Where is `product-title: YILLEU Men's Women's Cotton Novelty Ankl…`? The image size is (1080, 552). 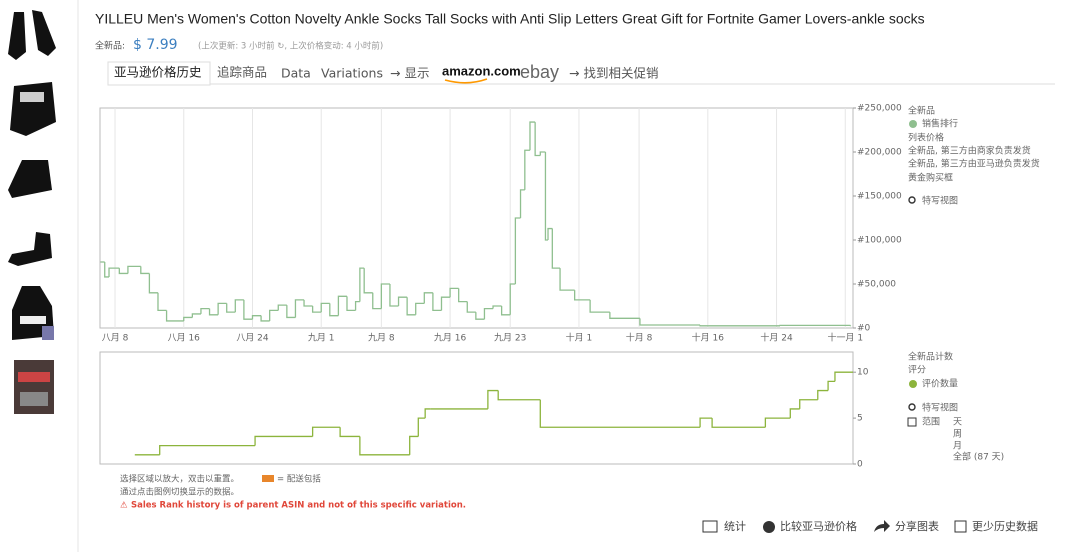 product-title: YILLEU Men's Women's Cotton Novelty Ankl… is located at coordinates (510, 19).